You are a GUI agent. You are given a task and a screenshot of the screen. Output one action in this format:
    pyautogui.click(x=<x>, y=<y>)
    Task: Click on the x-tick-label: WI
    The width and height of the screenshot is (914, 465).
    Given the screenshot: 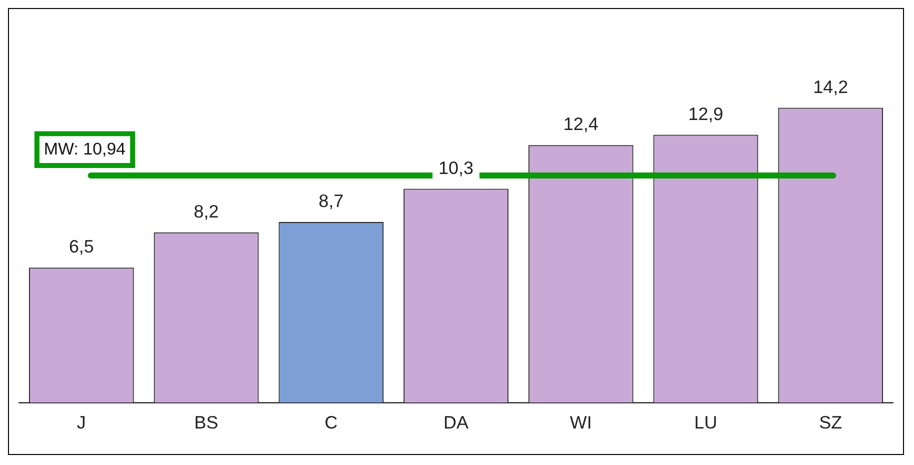 What is the action you would take?
    pyautogui.click(x=581, y=422)
    